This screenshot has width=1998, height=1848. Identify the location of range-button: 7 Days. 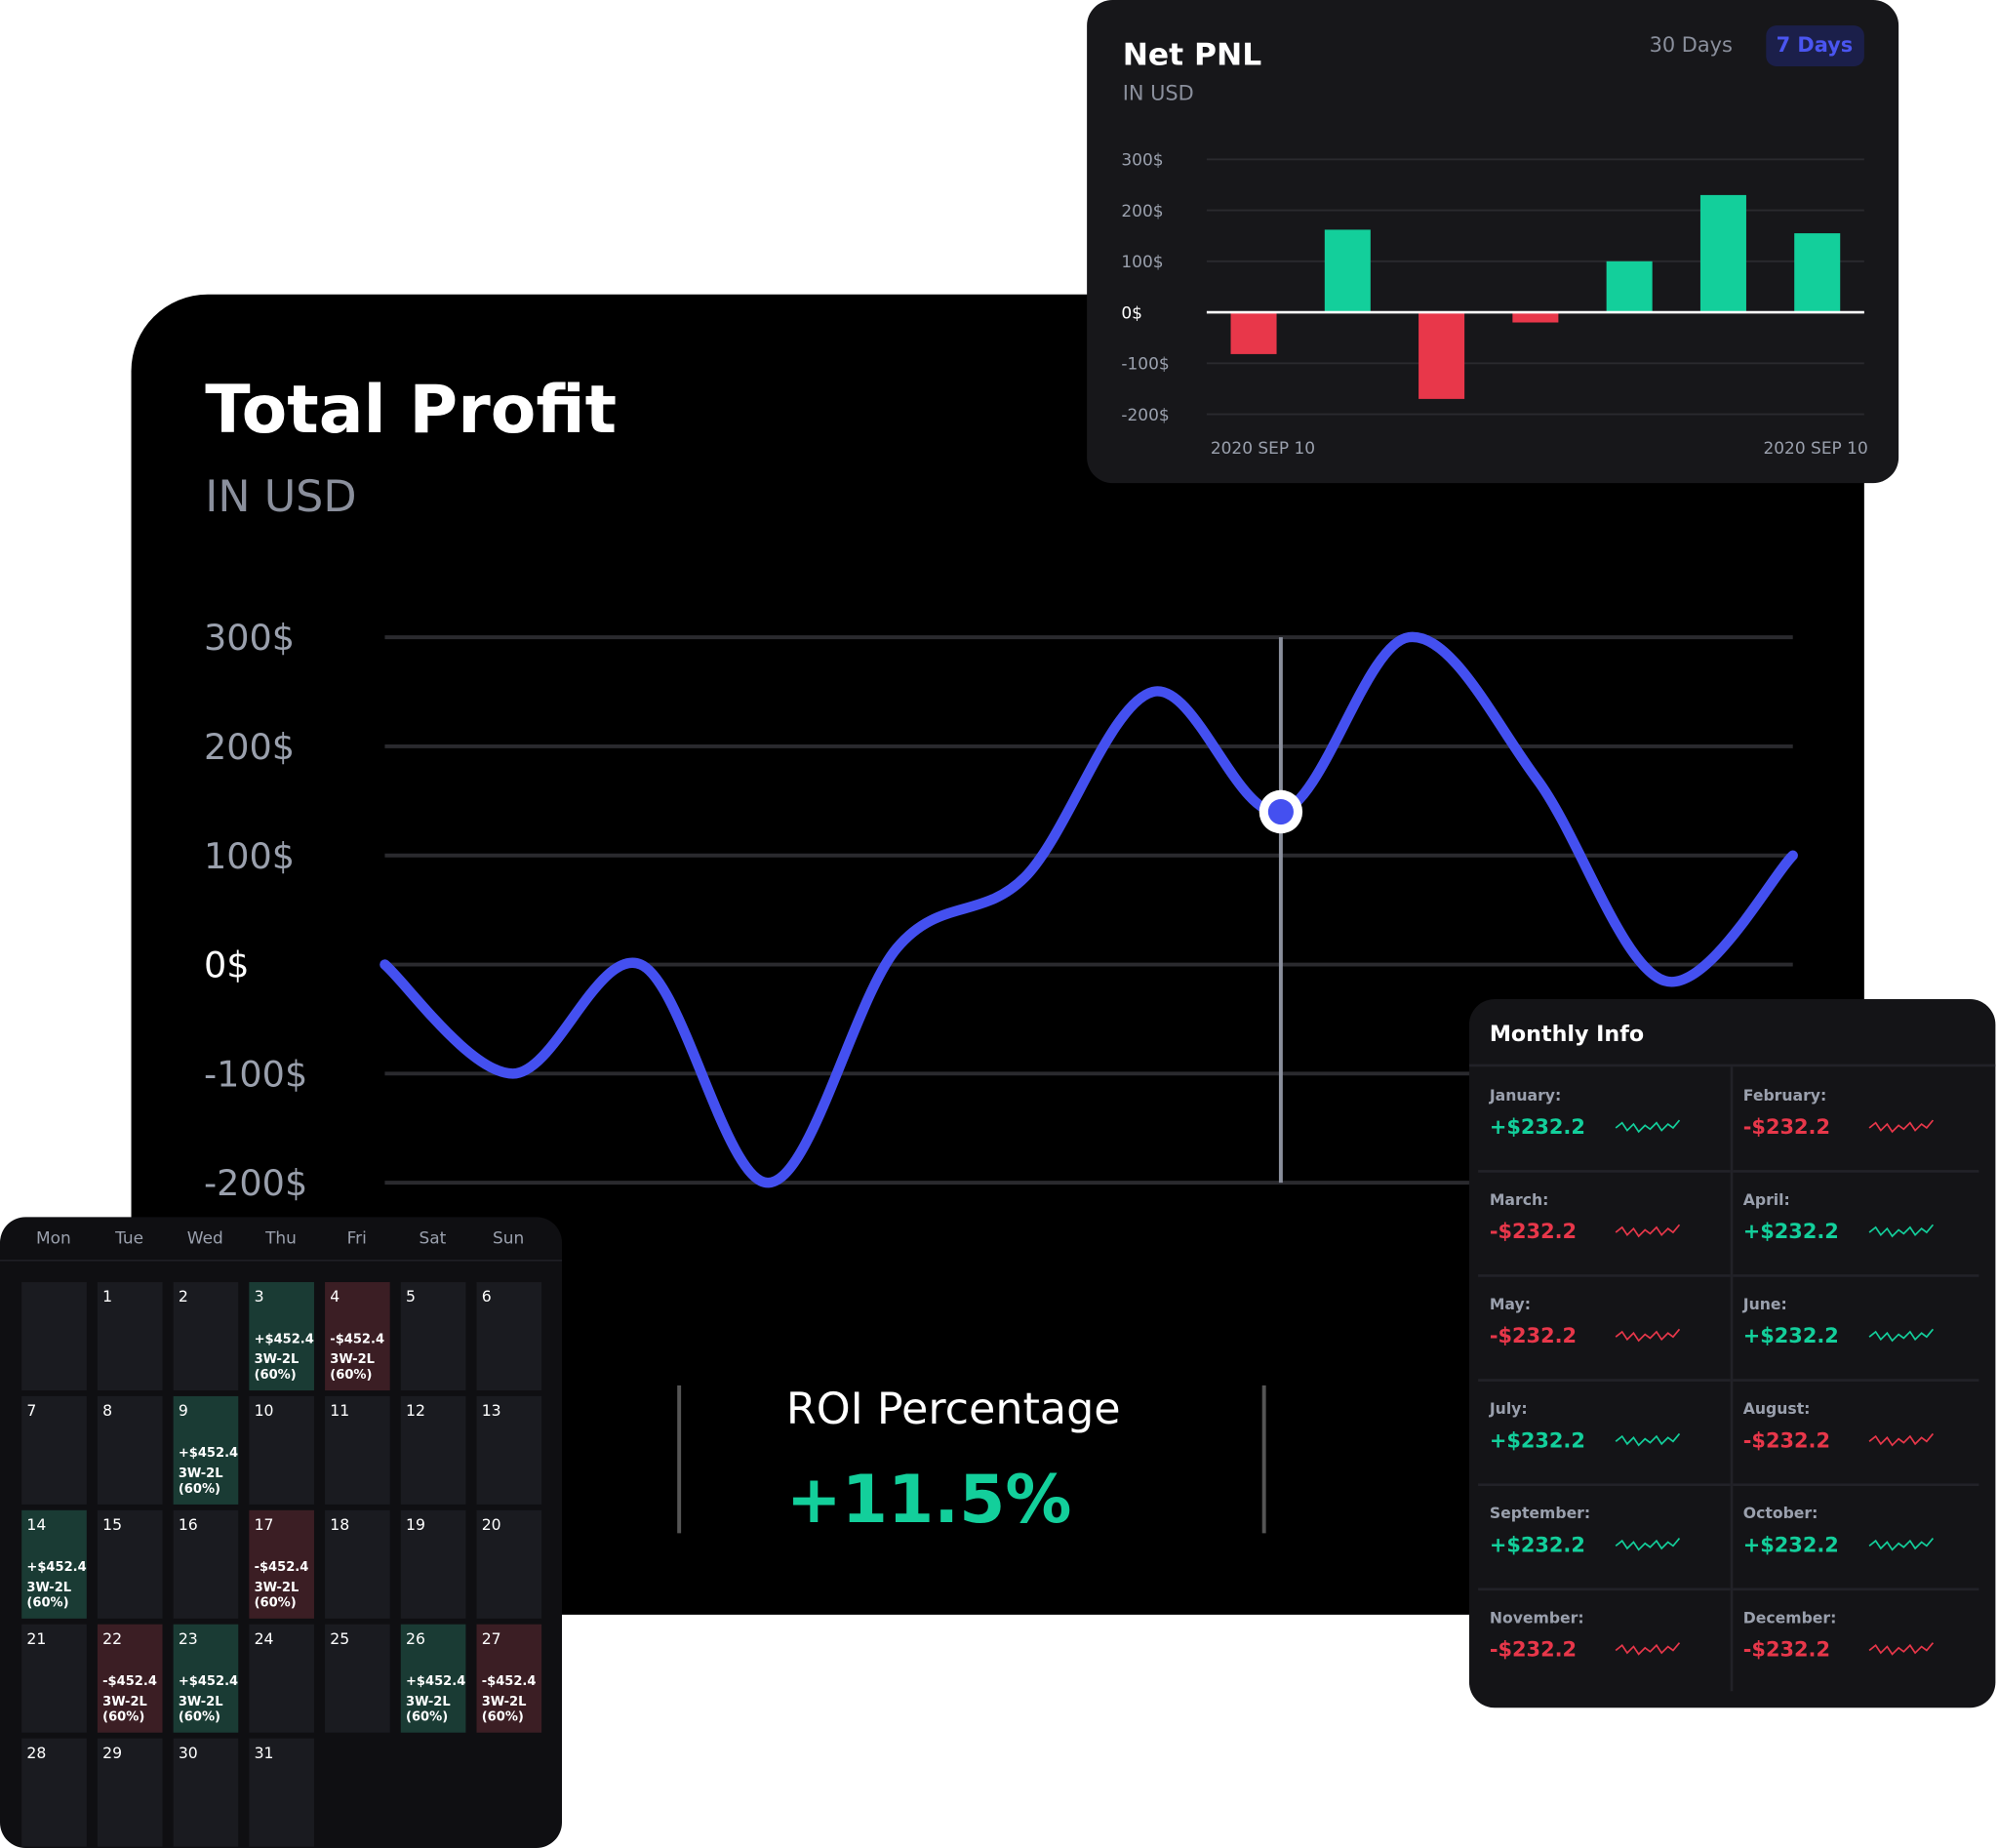
(1815, 45).